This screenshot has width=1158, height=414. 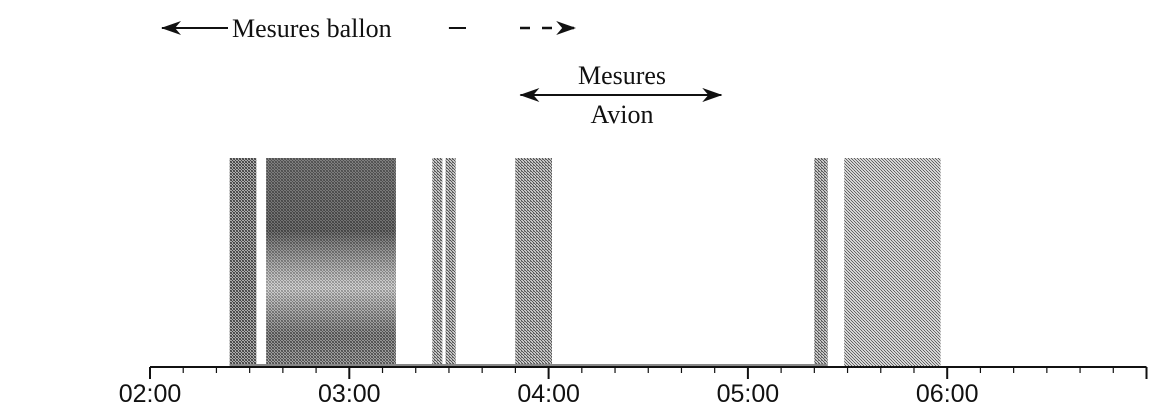 I want to click on x-tick-label: 03:00, so click(x=349, y=394).